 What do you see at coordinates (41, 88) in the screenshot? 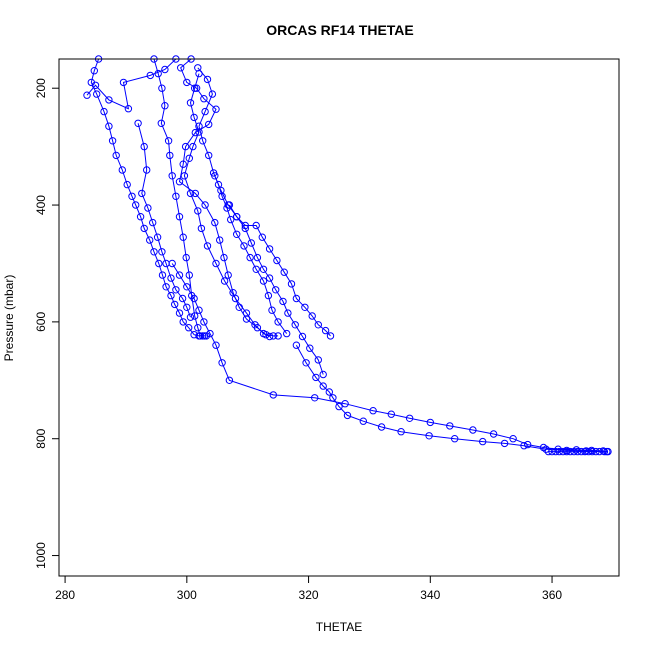
I see `y-tick-label: 200` at bounding box center [41, 88].